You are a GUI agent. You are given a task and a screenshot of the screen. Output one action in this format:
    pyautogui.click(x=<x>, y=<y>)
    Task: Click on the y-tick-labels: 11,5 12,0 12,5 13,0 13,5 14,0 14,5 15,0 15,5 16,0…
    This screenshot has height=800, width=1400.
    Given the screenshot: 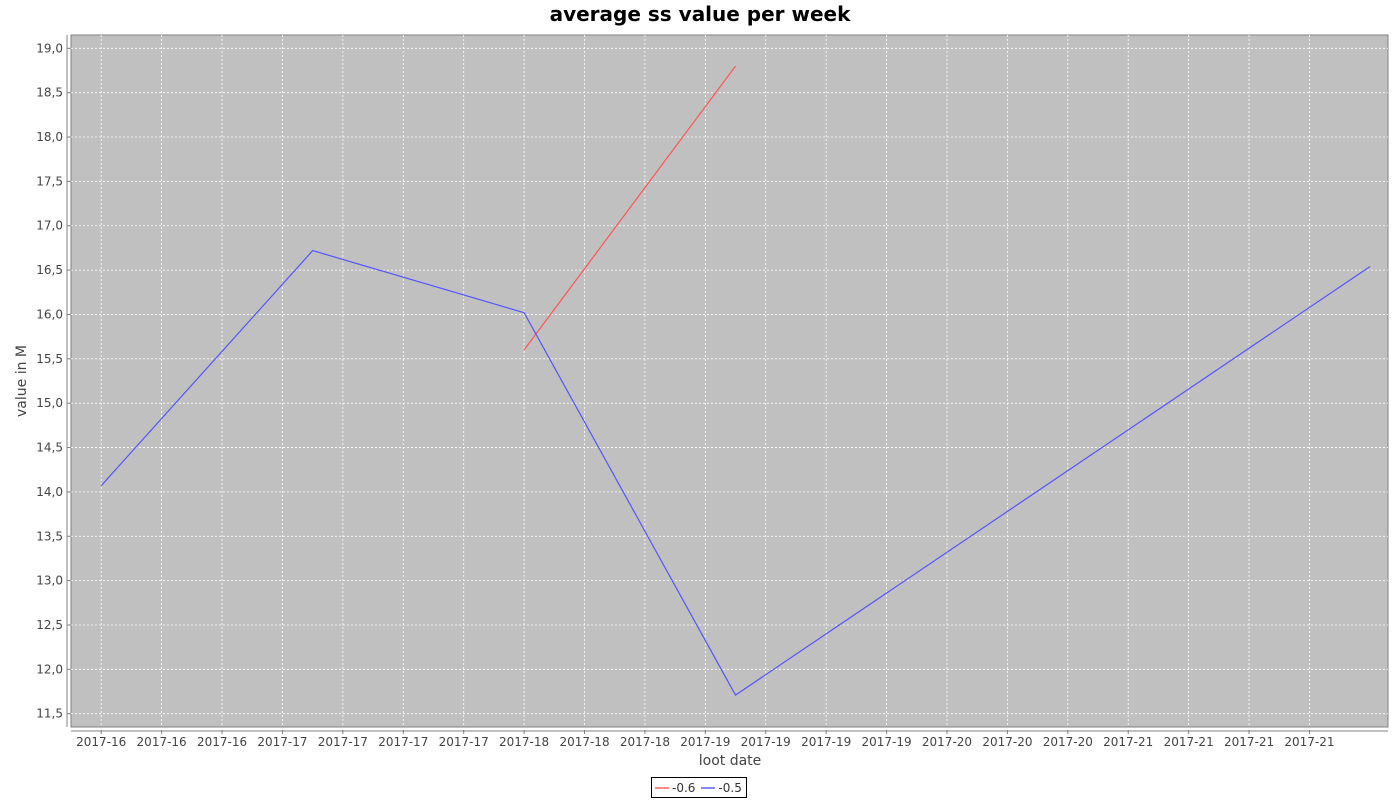 What is the action you would take?
    pyautogui.click(x=49, y=380)
    